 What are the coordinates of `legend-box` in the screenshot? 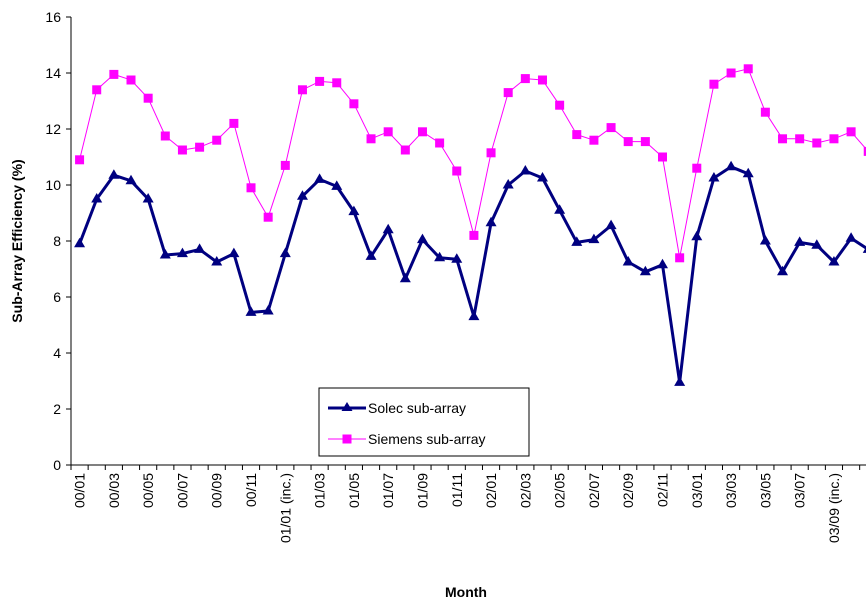 It's located at (424, 422).